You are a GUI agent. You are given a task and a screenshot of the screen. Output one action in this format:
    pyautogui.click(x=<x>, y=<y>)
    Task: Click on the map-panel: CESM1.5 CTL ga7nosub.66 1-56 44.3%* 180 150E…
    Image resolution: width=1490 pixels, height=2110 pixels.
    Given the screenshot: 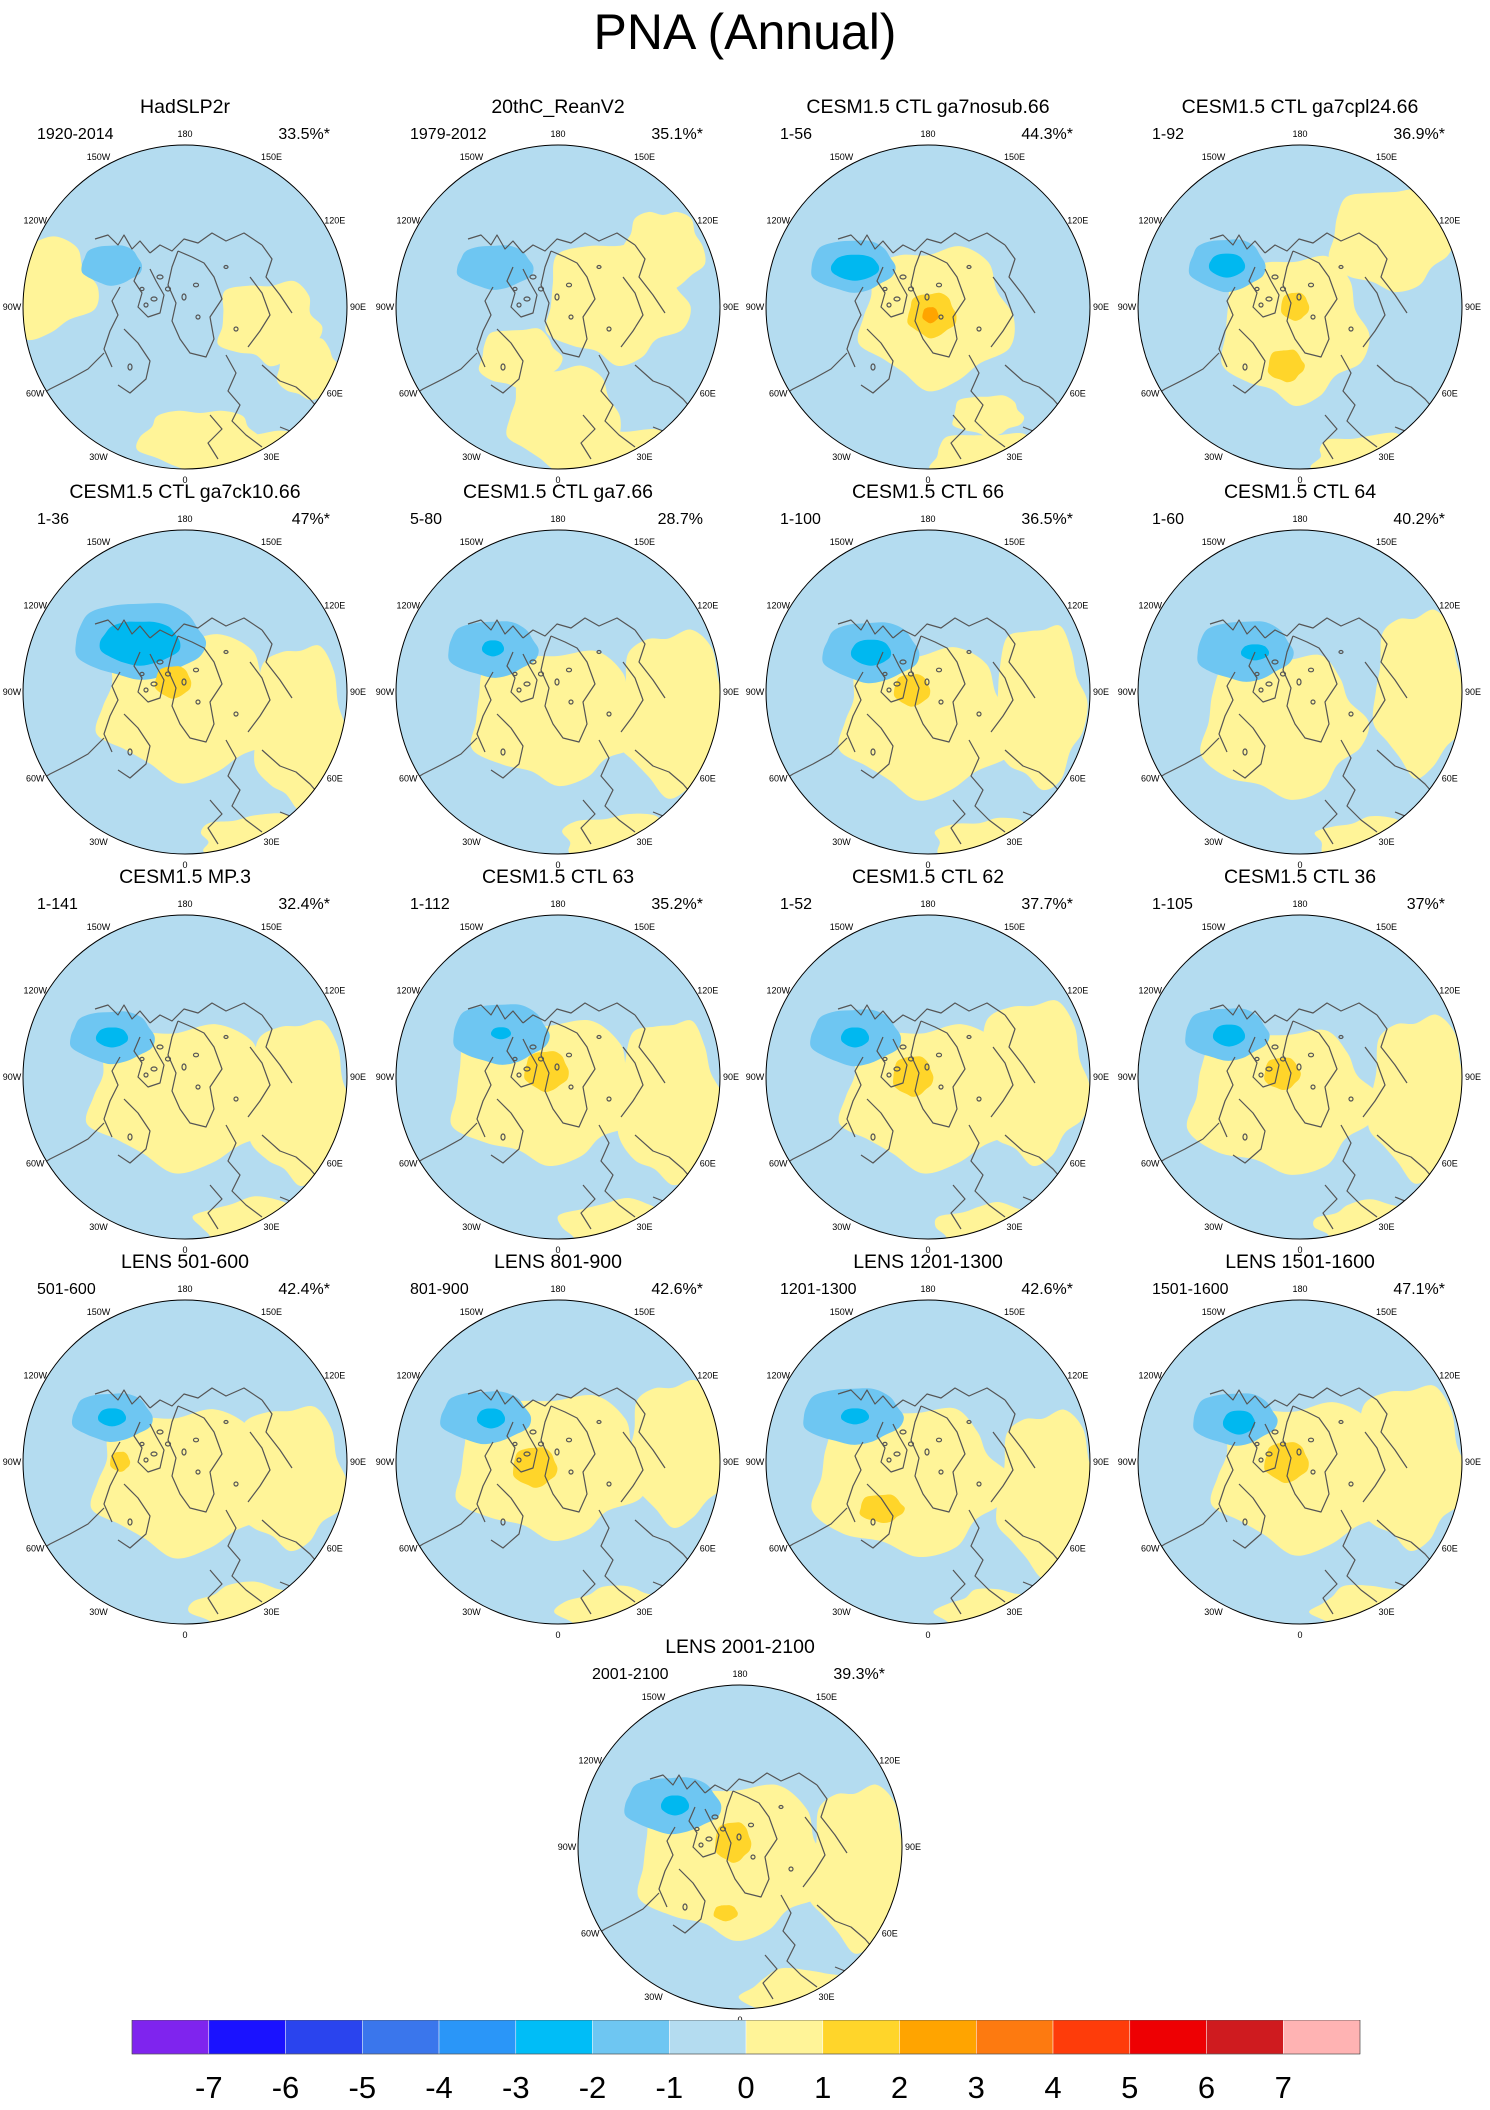 What is the action you would take?
    pyautogui.click(x=928, y=290)
    